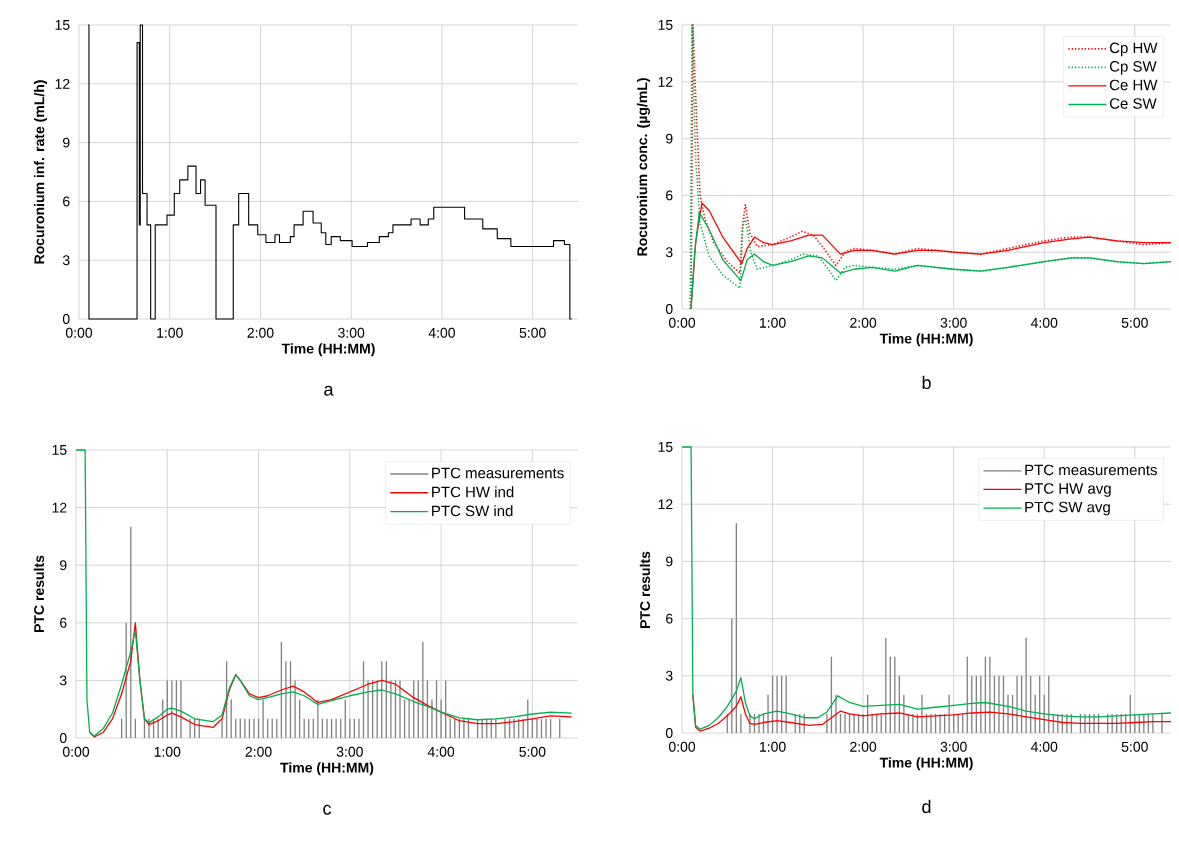  Describe the element at coordinates (327, 809) in the screenshot. I see `text: c` at that location.